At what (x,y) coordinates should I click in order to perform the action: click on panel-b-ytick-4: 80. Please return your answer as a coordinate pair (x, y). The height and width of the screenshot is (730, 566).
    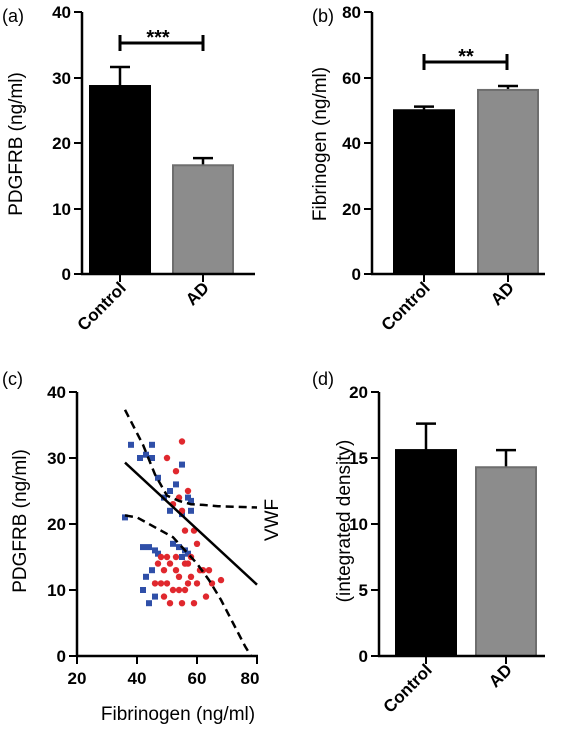
    Looking at the image, I should click on (351, 12).